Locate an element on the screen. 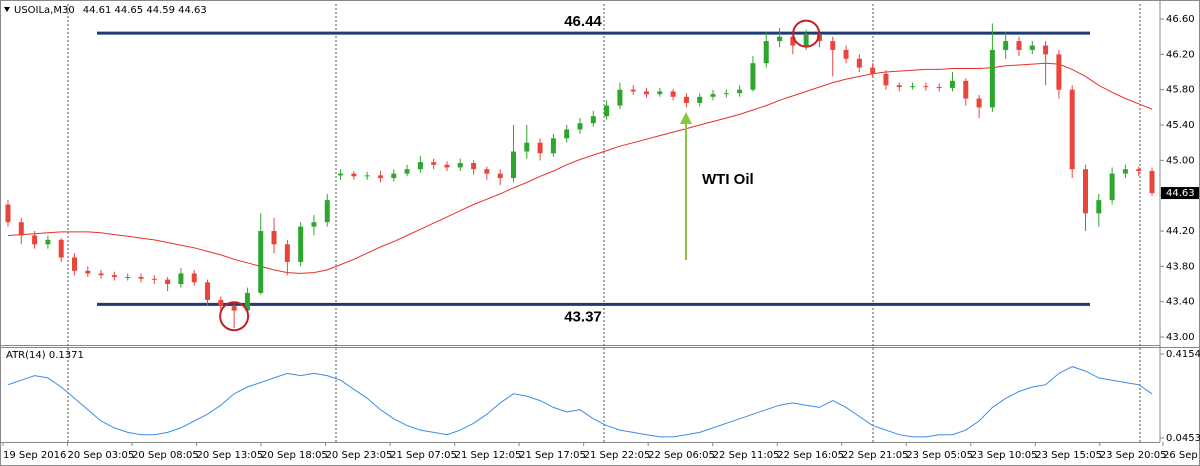  menu-icon is located at coordinates (7, 9).